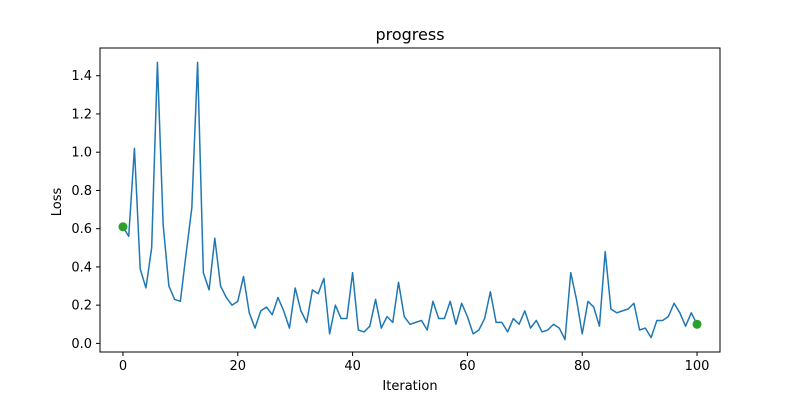  Describe the element at coordinates (352, 366) in the screenshot. I see `x-tick-label: 40` at that location.